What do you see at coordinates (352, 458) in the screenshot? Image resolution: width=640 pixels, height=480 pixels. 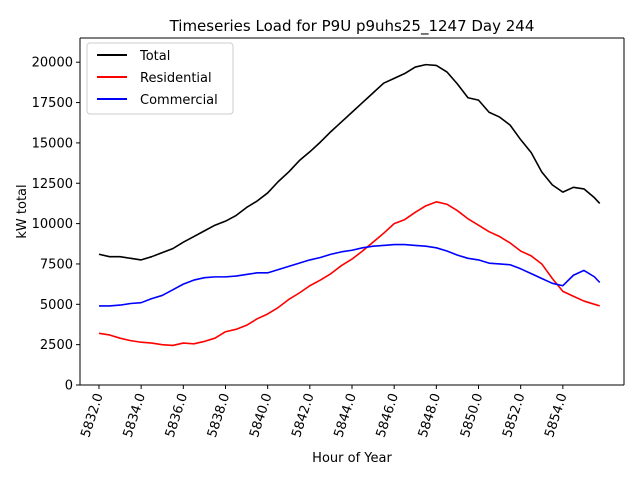 I see `x-axis-label: Hour of Year` at bounding box center [352, 458].